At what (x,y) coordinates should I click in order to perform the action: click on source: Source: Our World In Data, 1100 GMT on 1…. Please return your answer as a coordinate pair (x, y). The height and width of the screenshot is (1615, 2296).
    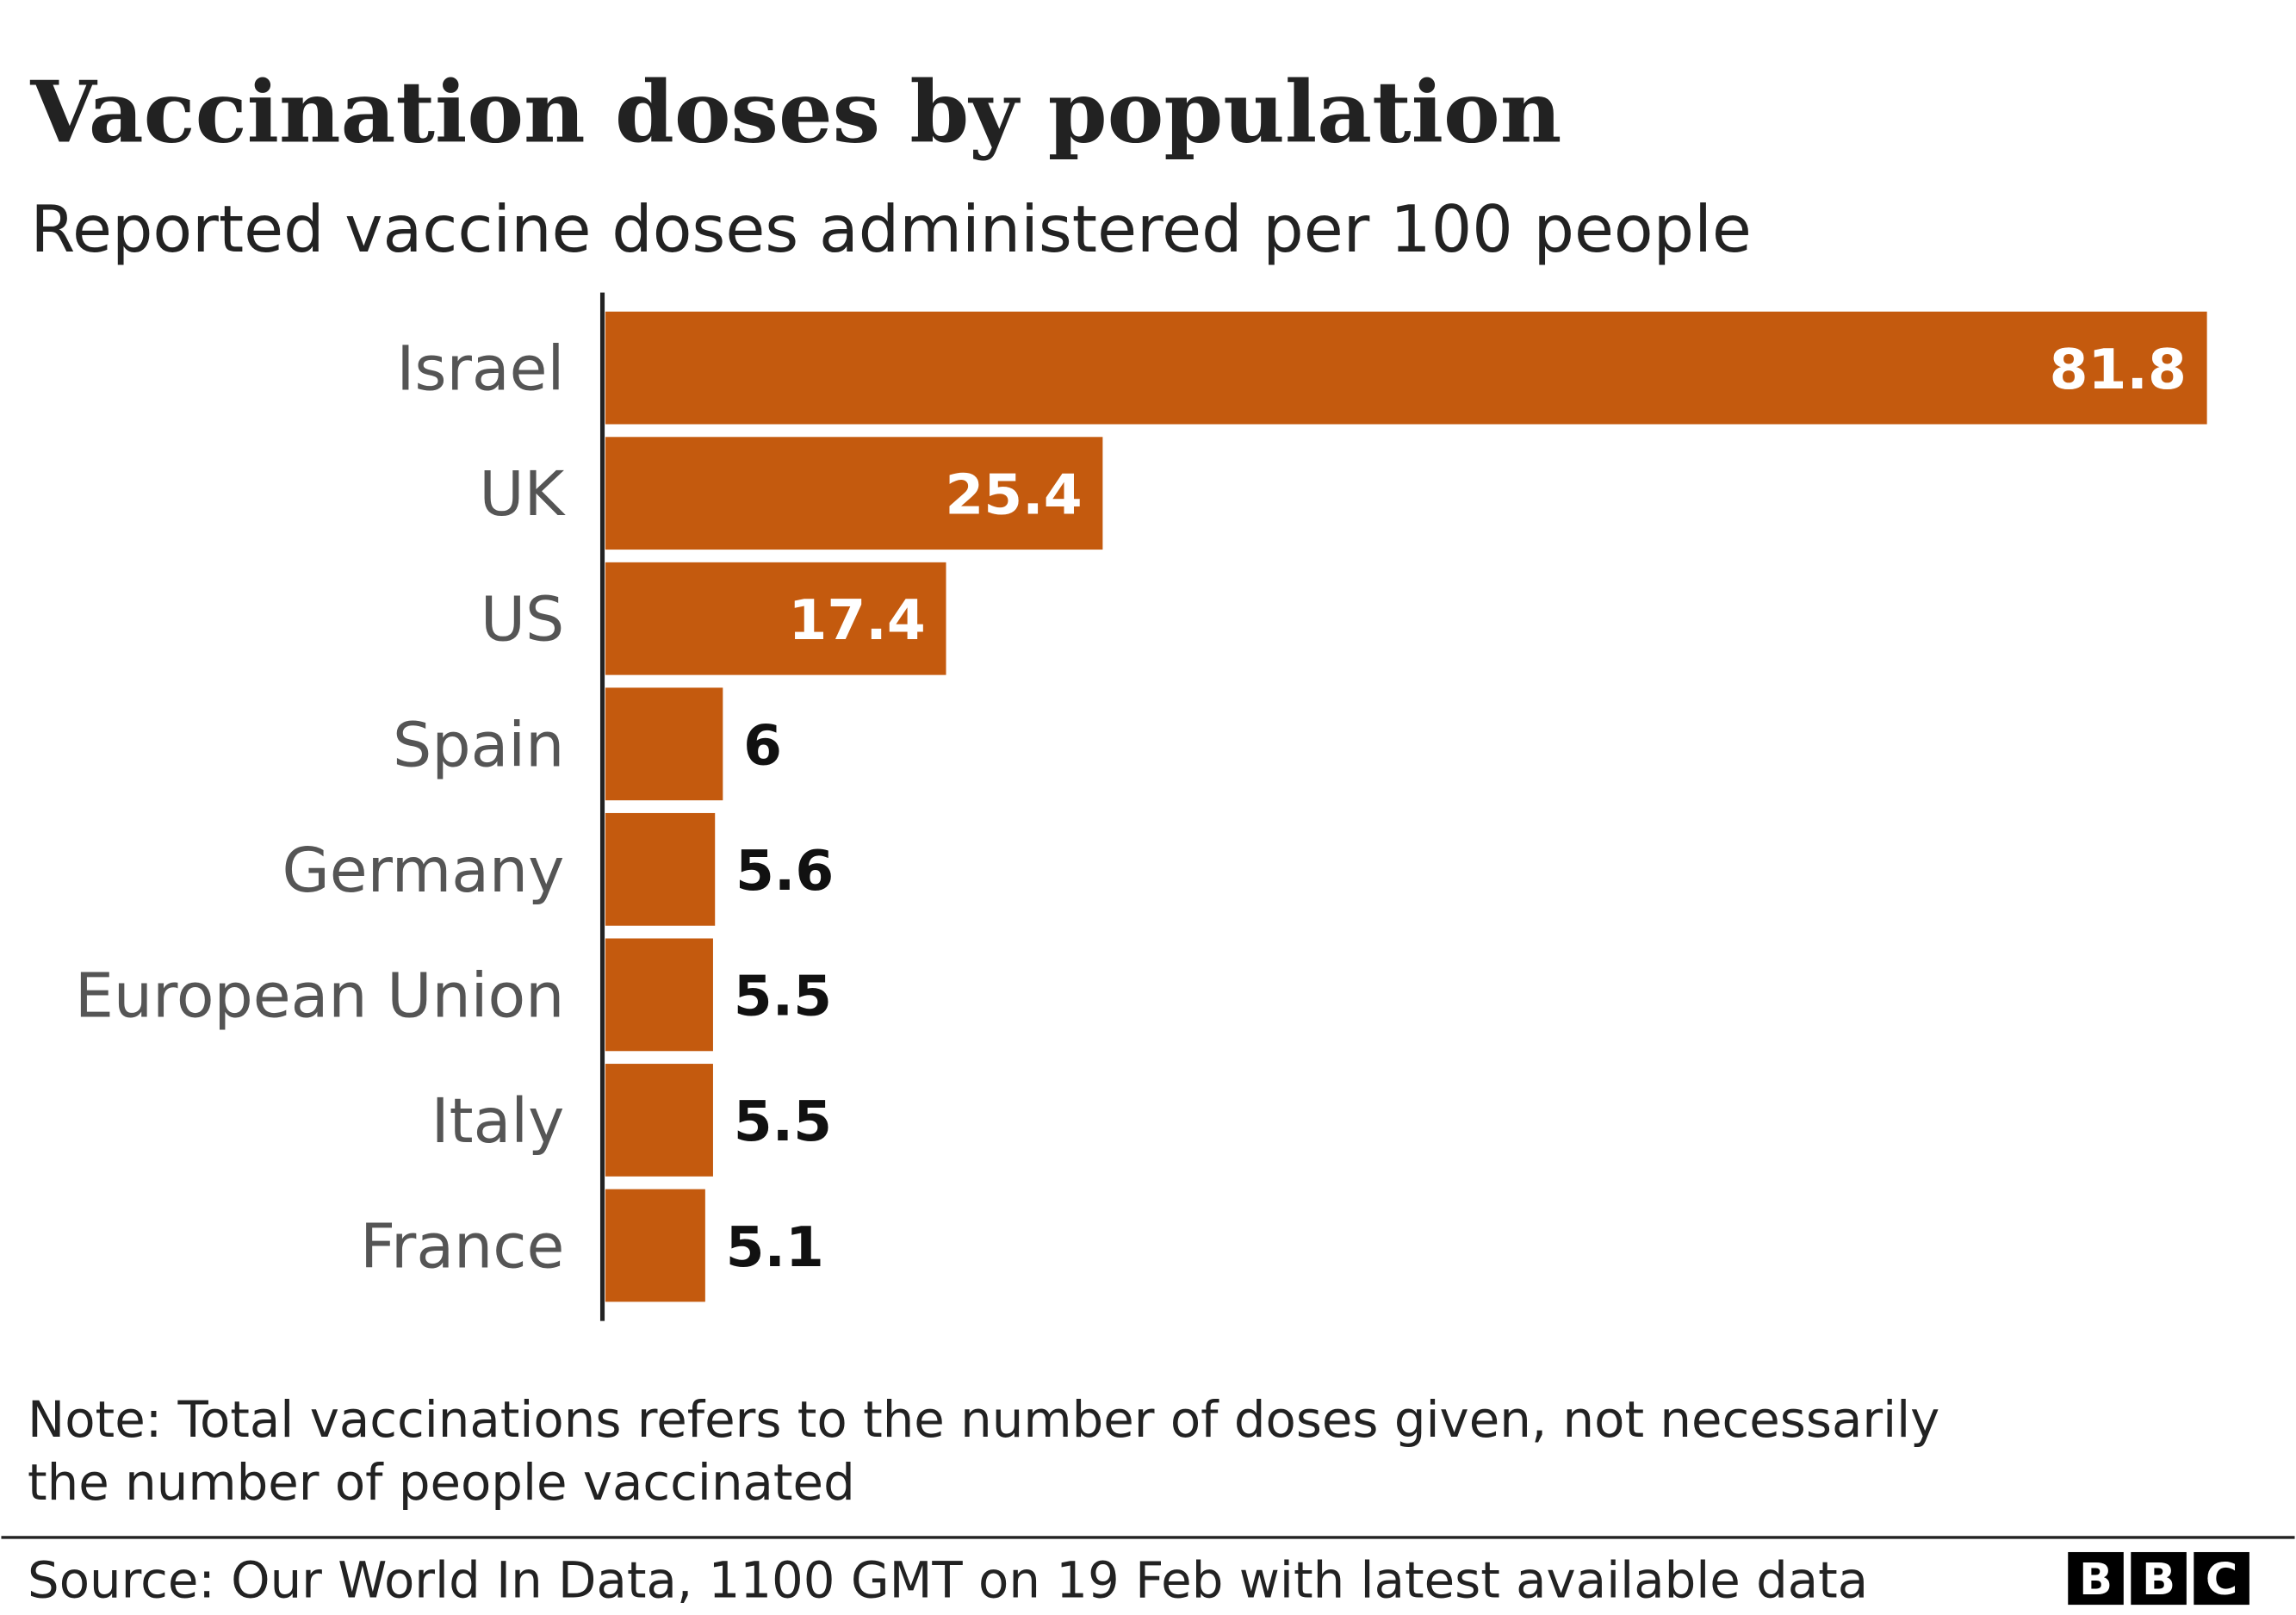
    Looking at the image, I should click on (948, 1580).